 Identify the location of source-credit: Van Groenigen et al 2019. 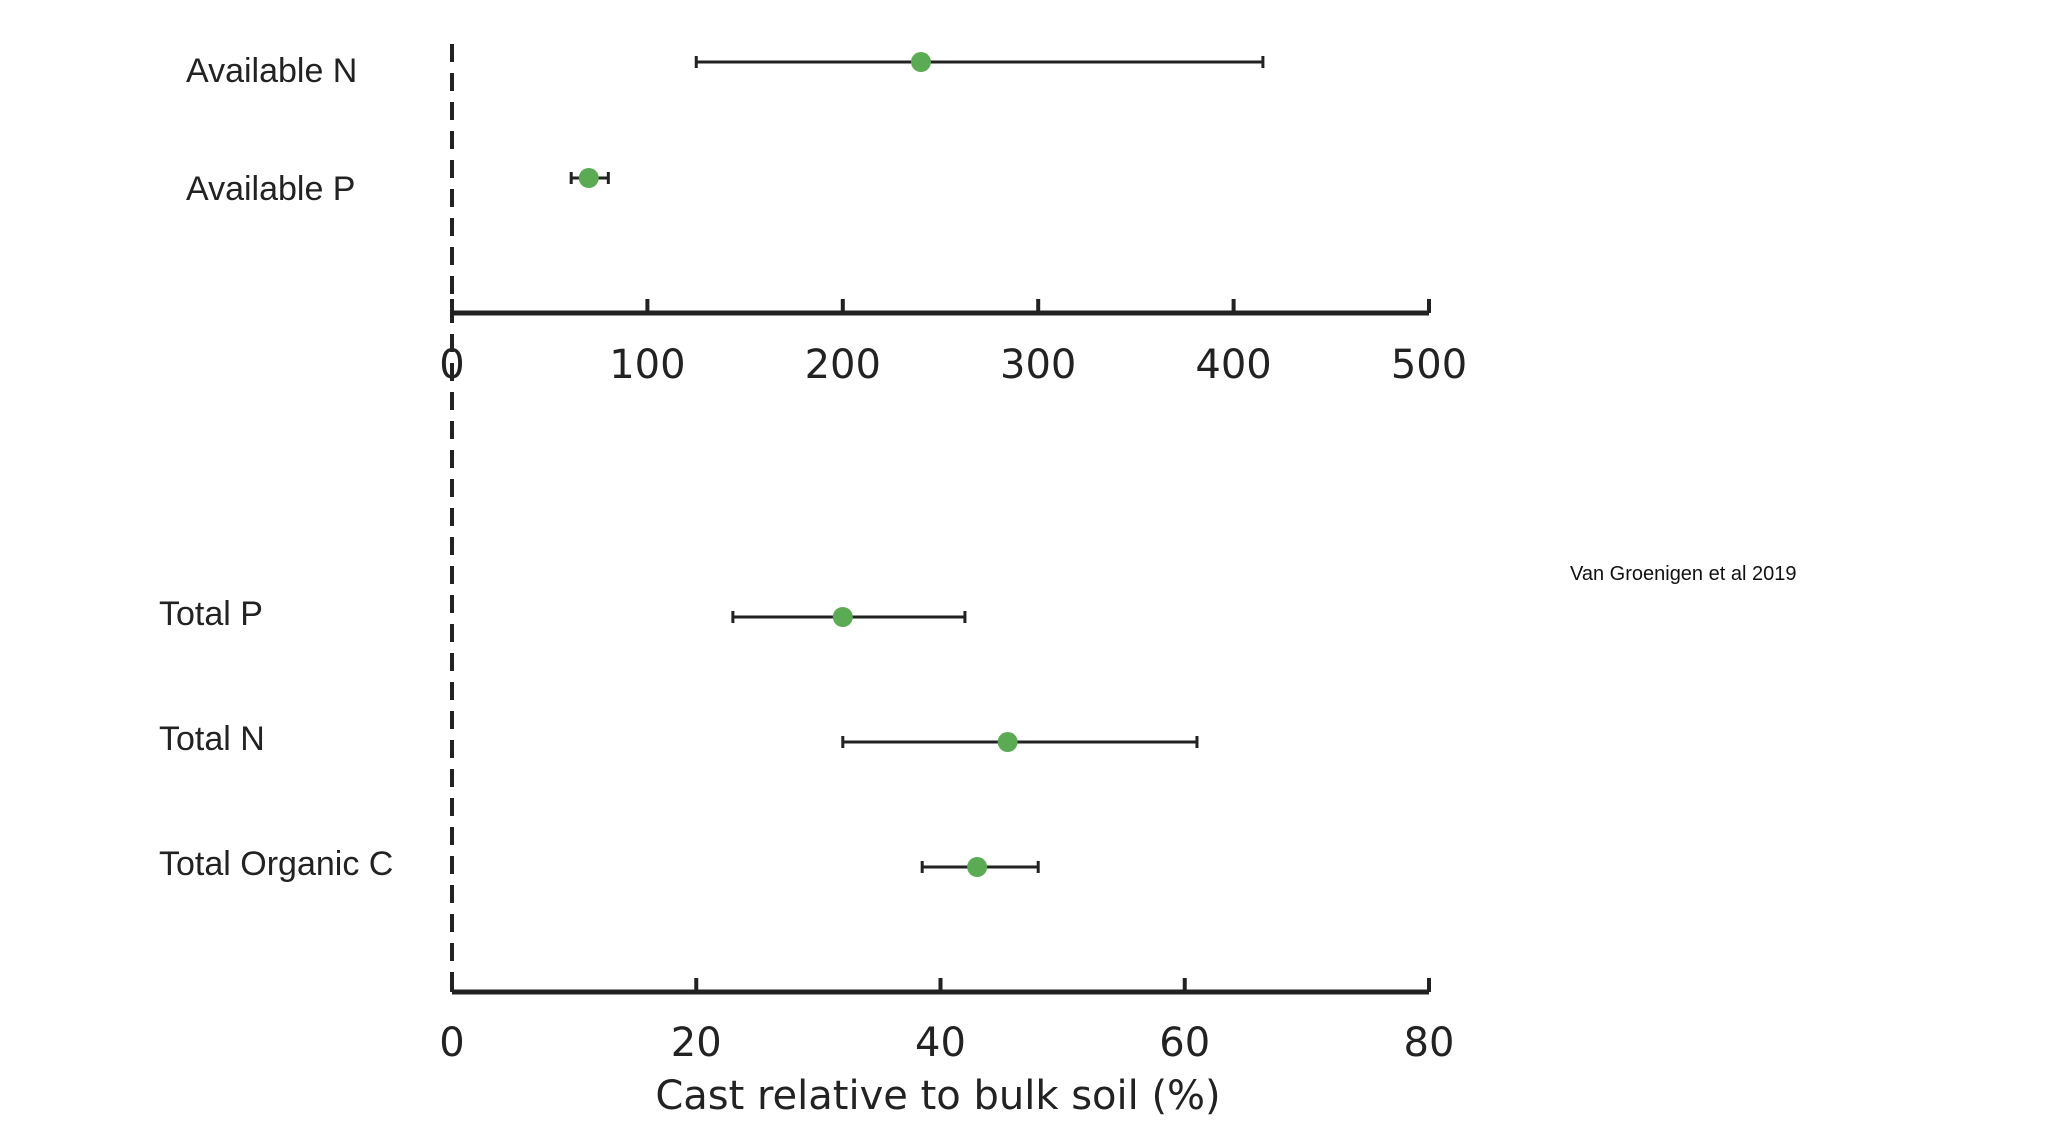
(1683, 574).